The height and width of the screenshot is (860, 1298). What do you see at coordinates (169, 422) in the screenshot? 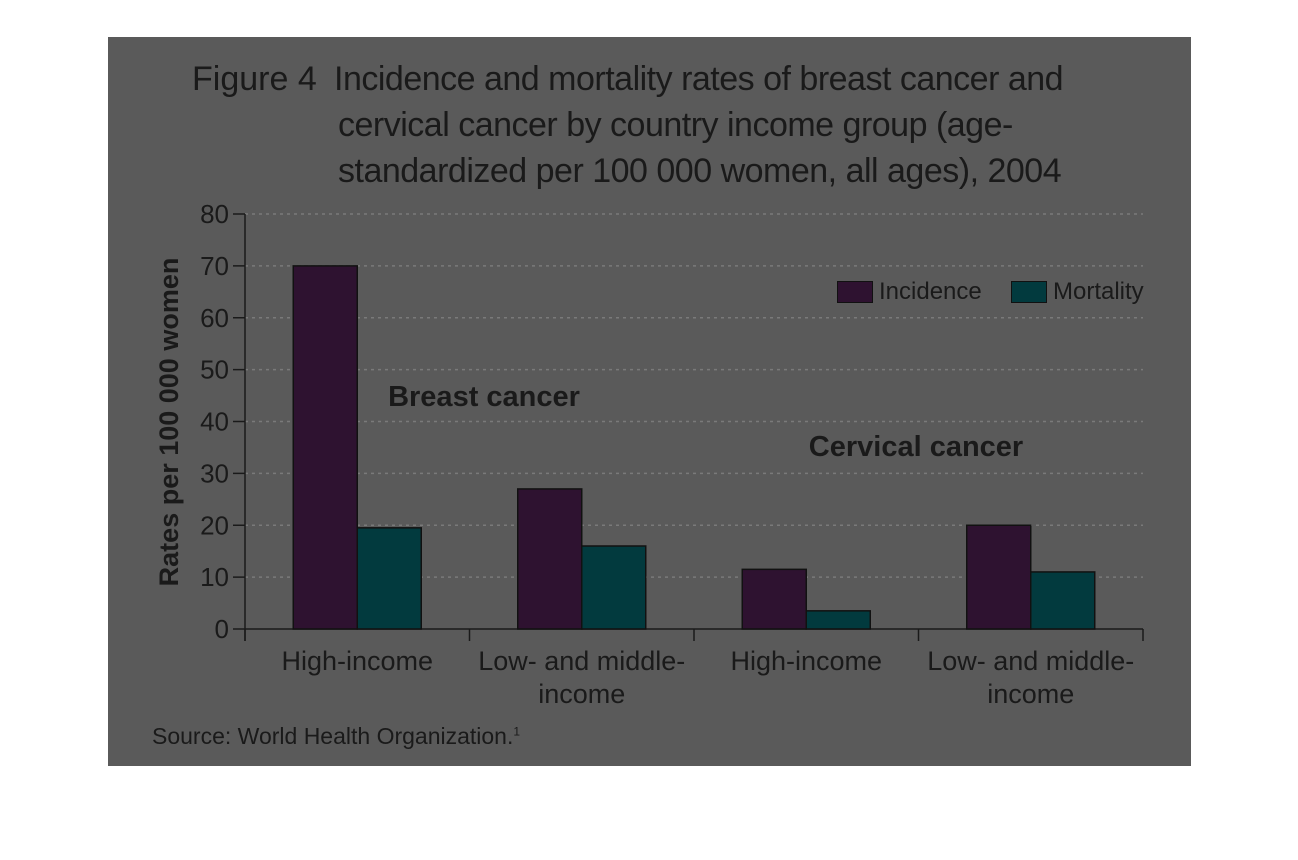
I see `y-axis-label: Rates per 100 000 women` at bounding box center [169, 422].